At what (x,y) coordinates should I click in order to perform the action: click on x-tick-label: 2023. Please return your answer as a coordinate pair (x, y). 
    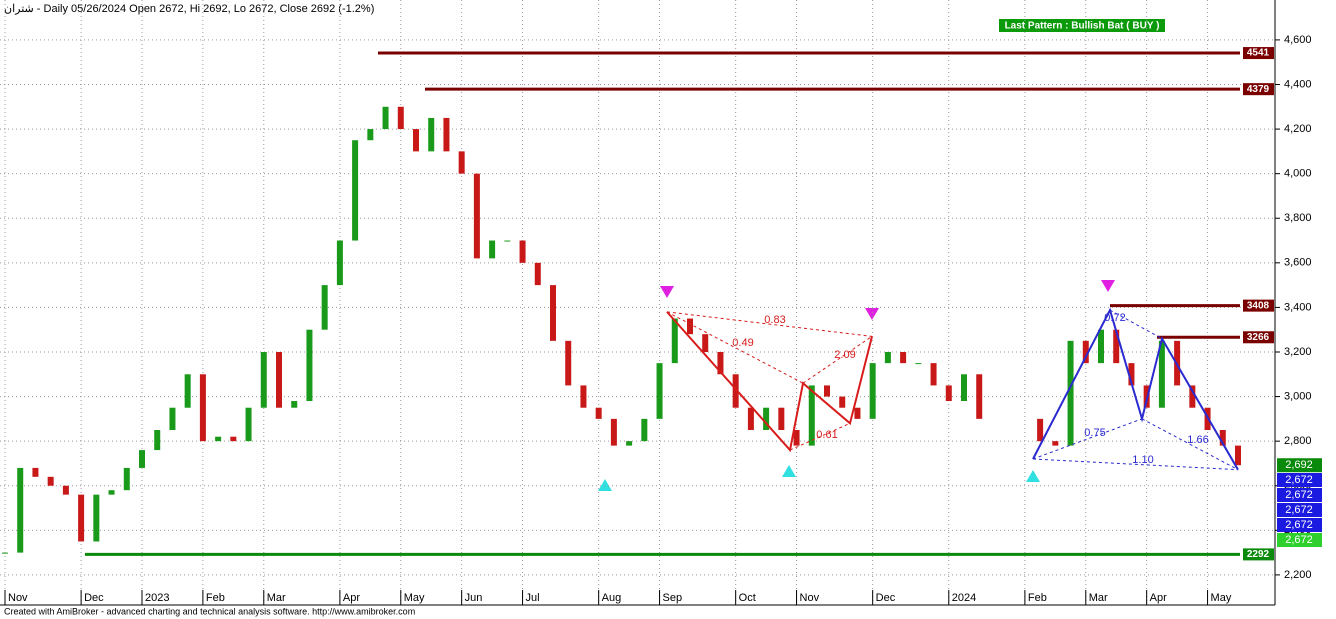
    Looking at the image, I should click on (157, 598).